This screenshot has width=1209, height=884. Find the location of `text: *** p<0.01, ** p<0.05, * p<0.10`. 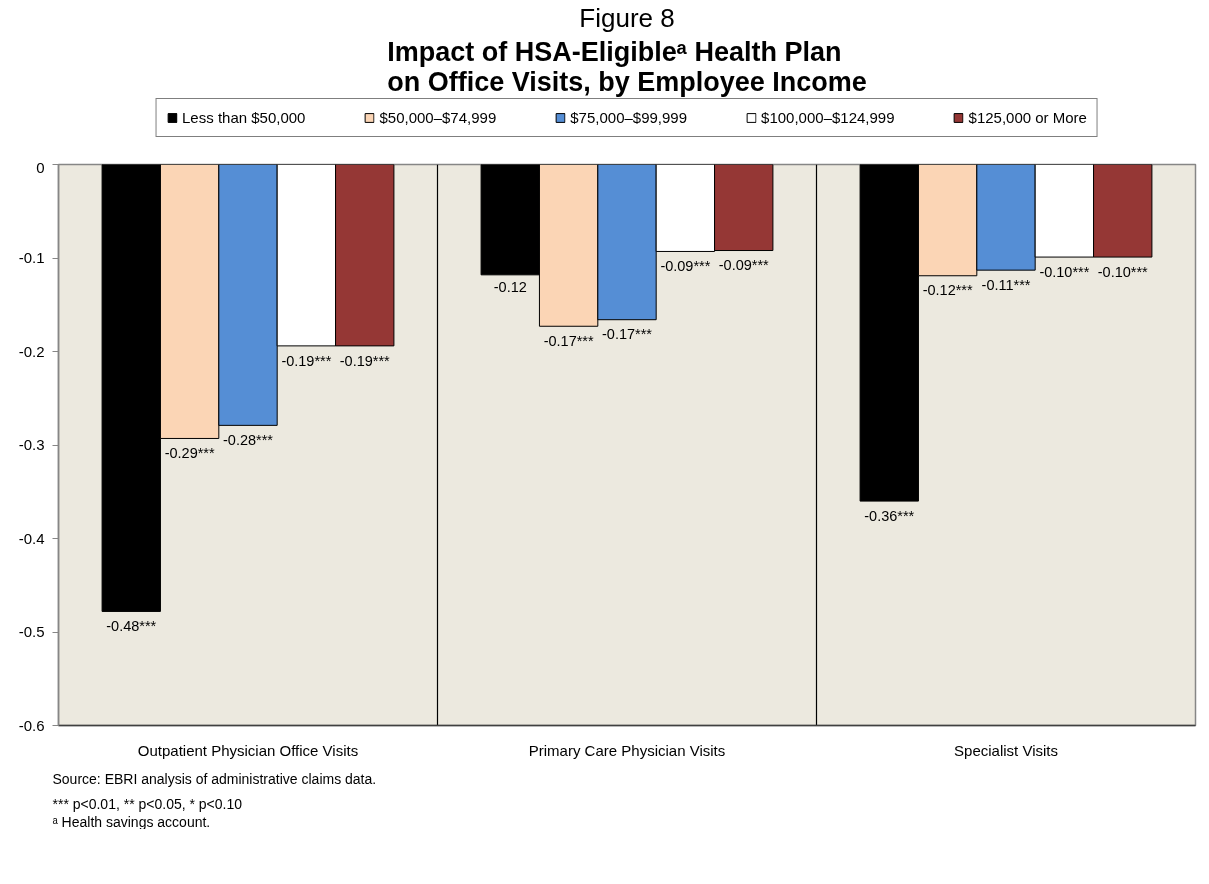

text: *** p<0.01, ** p<0.05, * p<0.10 is located at coordinates (147, 803).